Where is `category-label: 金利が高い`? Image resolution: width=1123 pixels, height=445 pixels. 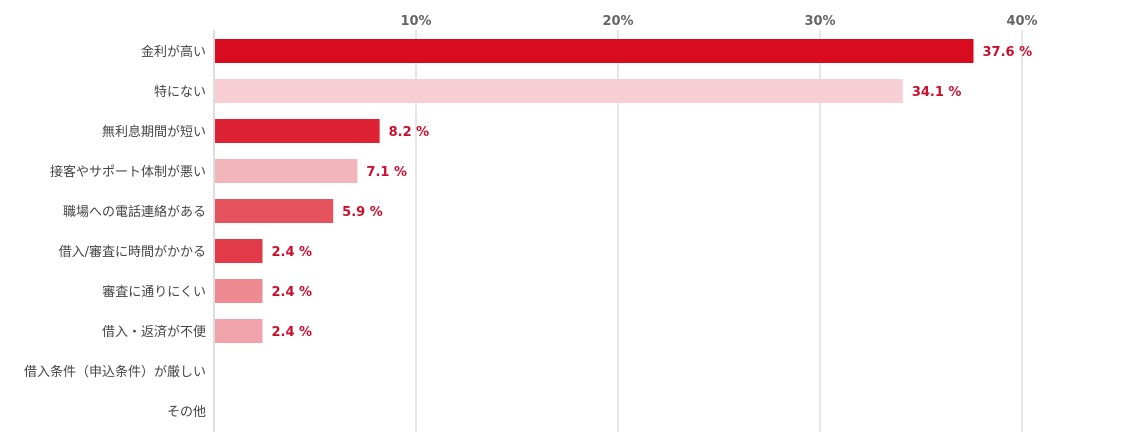 category-label: 金利が高い is located at coordinates (173, 52).